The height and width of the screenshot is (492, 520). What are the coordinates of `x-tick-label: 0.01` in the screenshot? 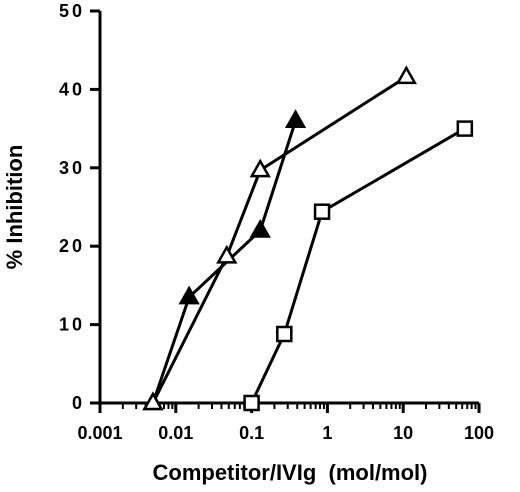 It's located at (175, 433).